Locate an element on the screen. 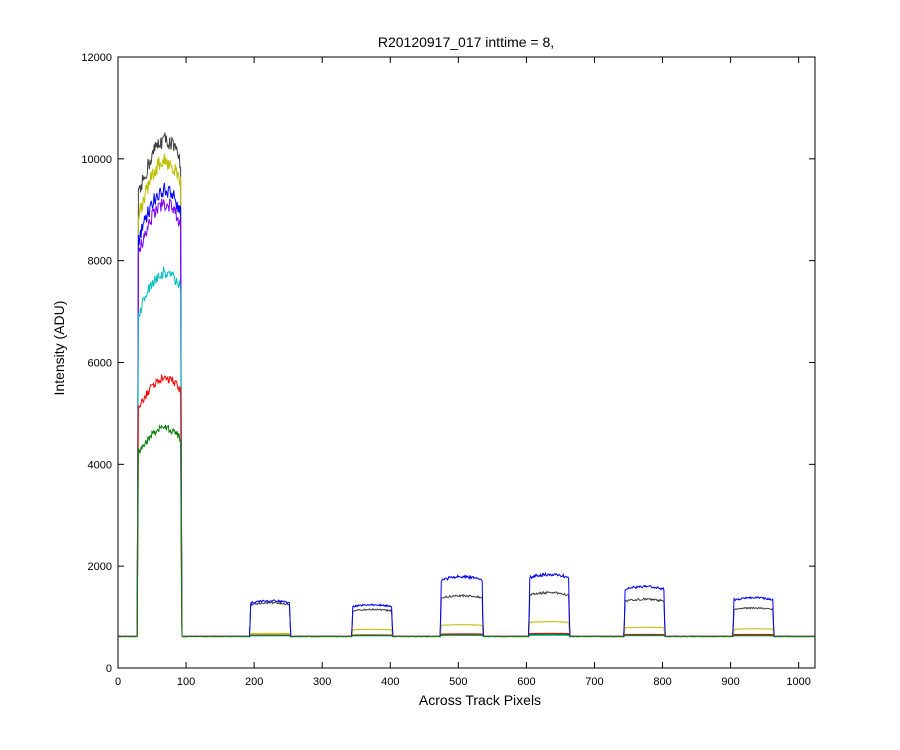  x-tick-label: 1000 is located at coordinates (798, 682).